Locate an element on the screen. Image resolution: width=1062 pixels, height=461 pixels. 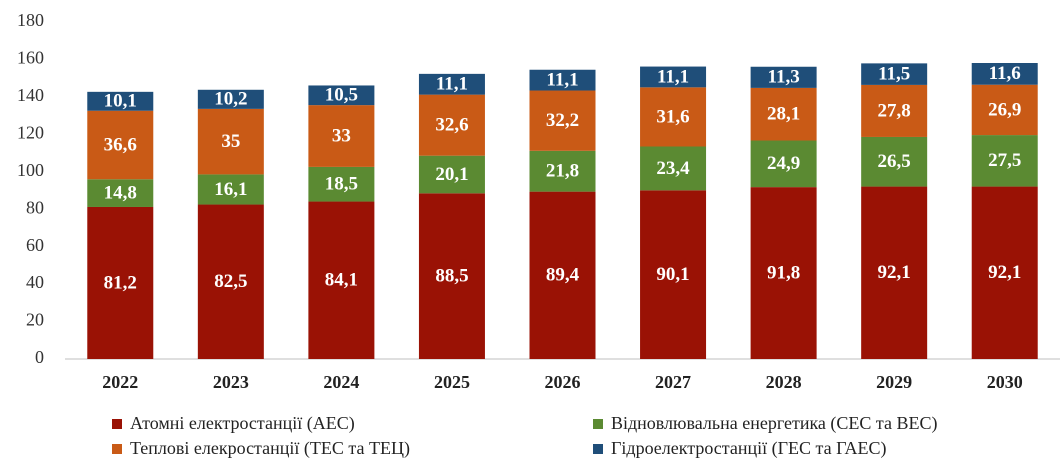
data-label: 10,1 is located at coordinates (120, 101).